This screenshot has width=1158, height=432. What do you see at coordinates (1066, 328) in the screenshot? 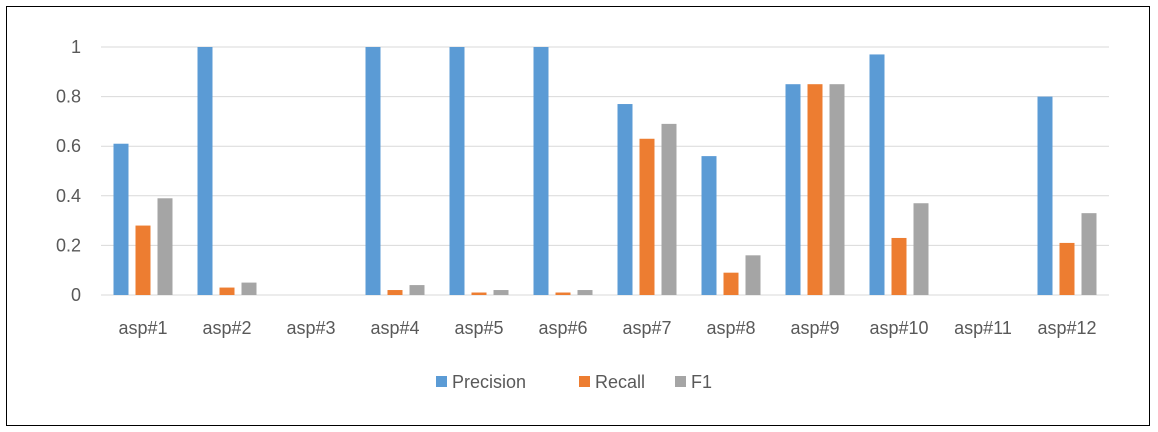
I see `x-tick-label: asp#12` at bounding box center [1066, 328].